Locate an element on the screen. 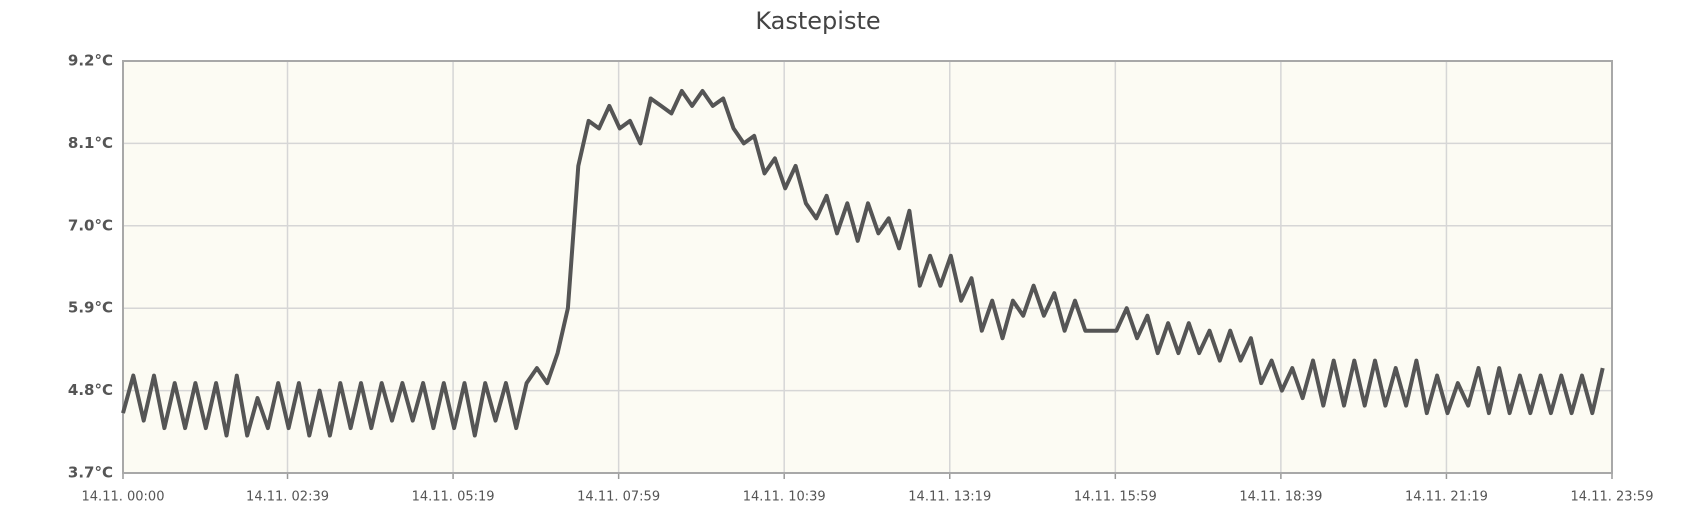 The height and width of the screenshot is (510, 1694). x-tick-label: 14.11. 00:00 is located at coordinates (123, 497).